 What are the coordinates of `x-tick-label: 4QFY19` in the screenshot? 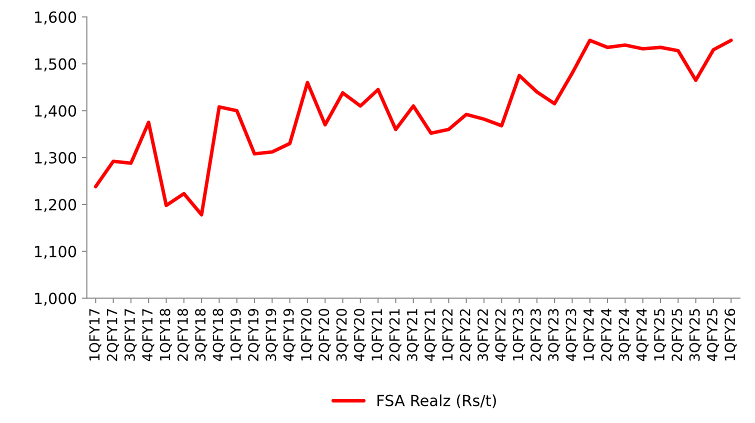 It's located at (289, 335).